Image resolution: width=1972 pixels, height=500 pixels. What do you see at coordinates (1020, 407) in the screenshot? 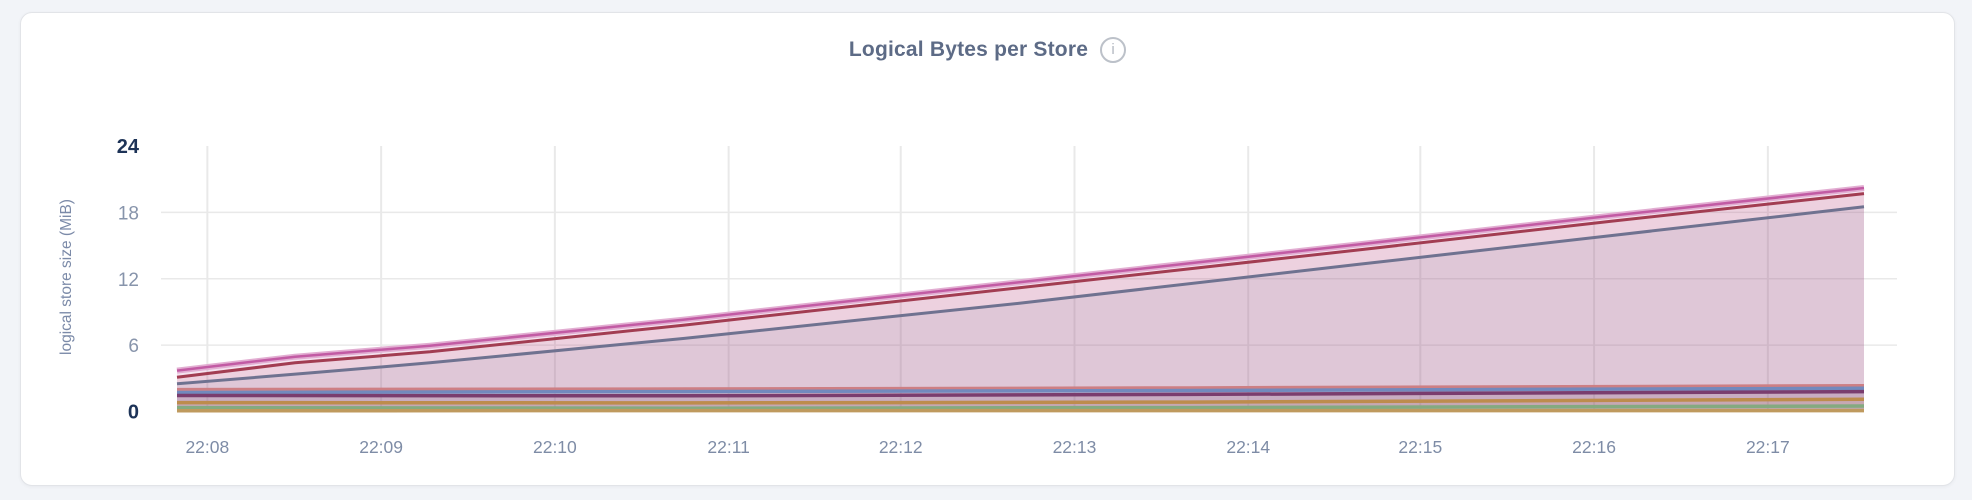
I see `series-line-green` at bounding box center [1020, 407].